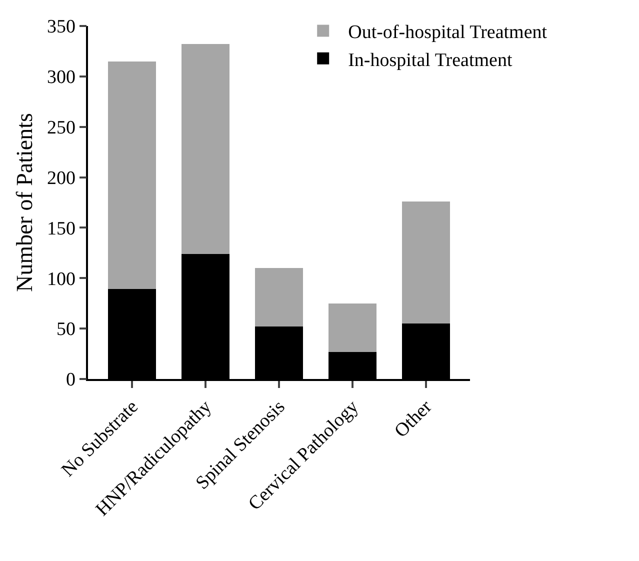 This screenshot has width=639, height=561. I want to click on y-tick-label: 250, so click(61, 128).